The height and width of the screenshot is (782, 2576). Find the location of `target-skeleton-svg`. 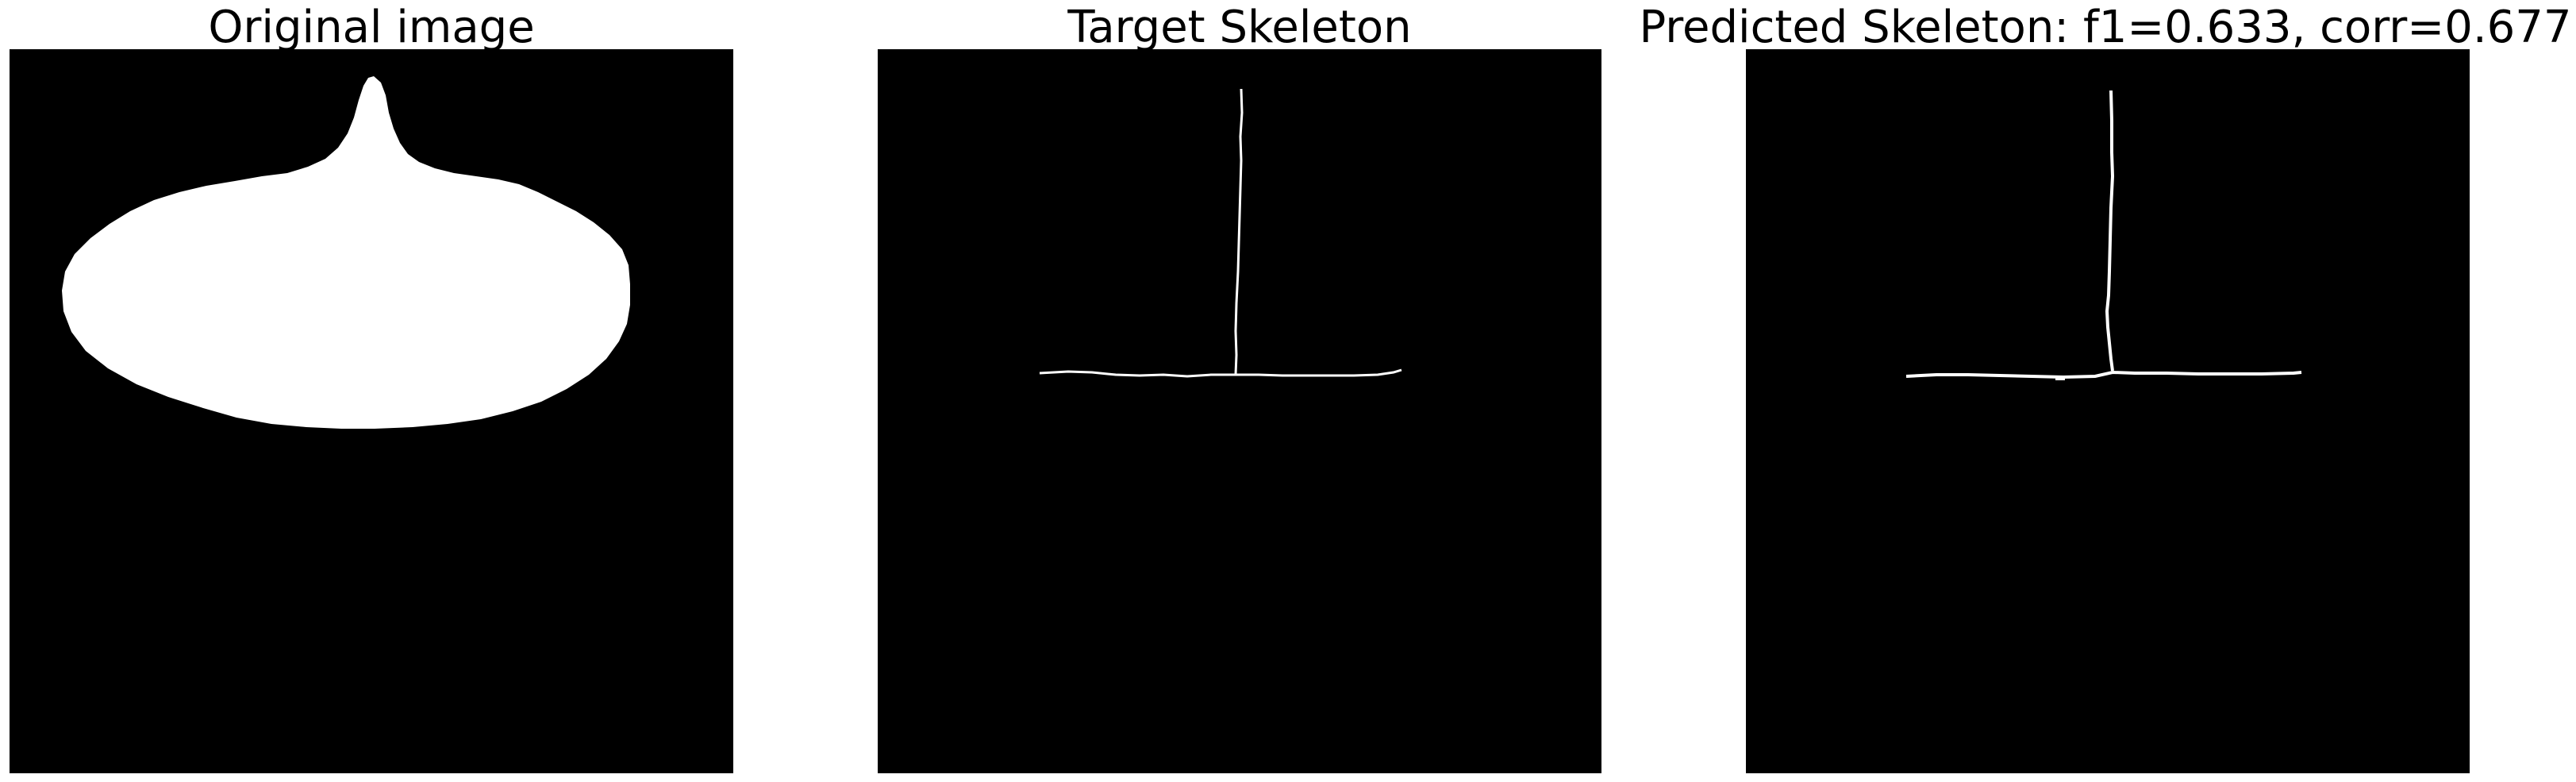

target-skeleton-svg is located at coordinates (1221, 233).